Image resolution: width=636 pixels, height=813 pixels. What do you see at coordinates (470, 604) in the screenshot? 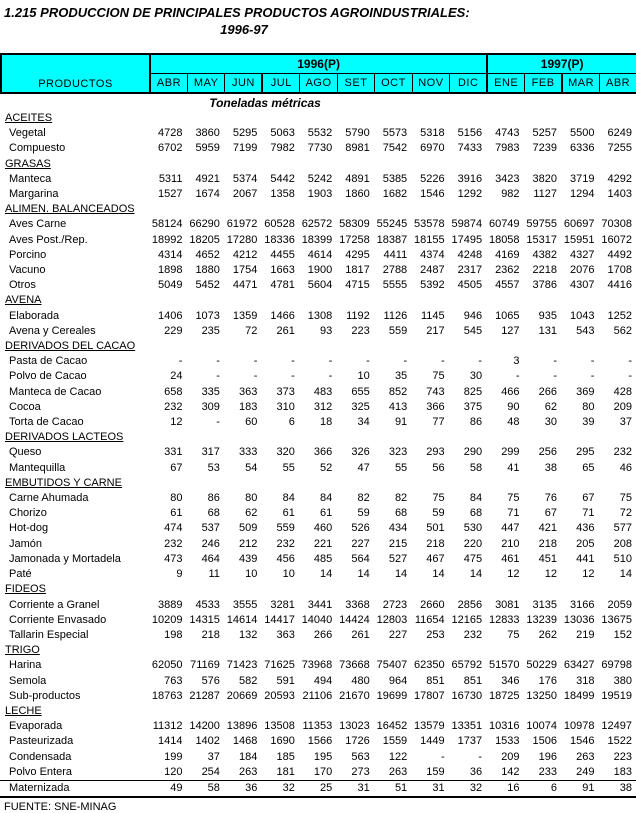
I see `value-cell: 2856` at bounding box center [470, 604].